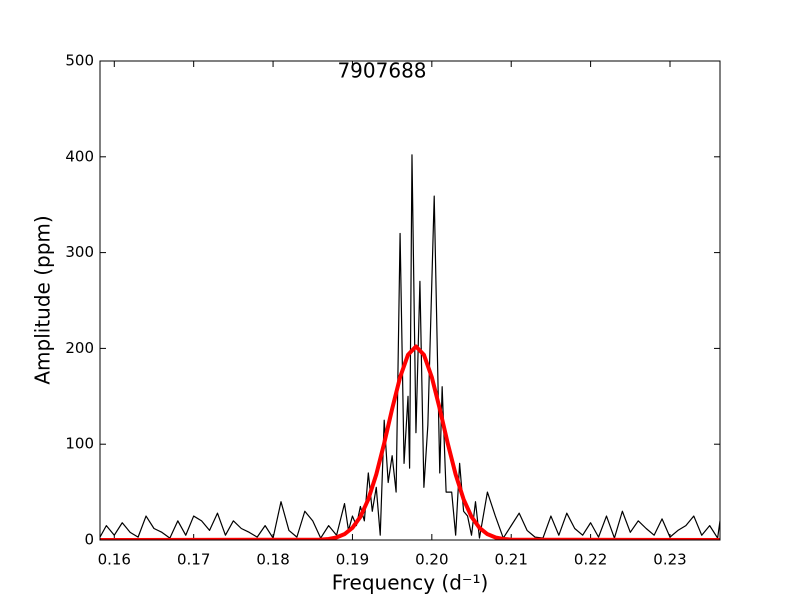 This screenshot has width=800, height=600. Describe the element at coordinates (193, 560) in the screenshot. I see `x-tick-label: 0.17` at that location.